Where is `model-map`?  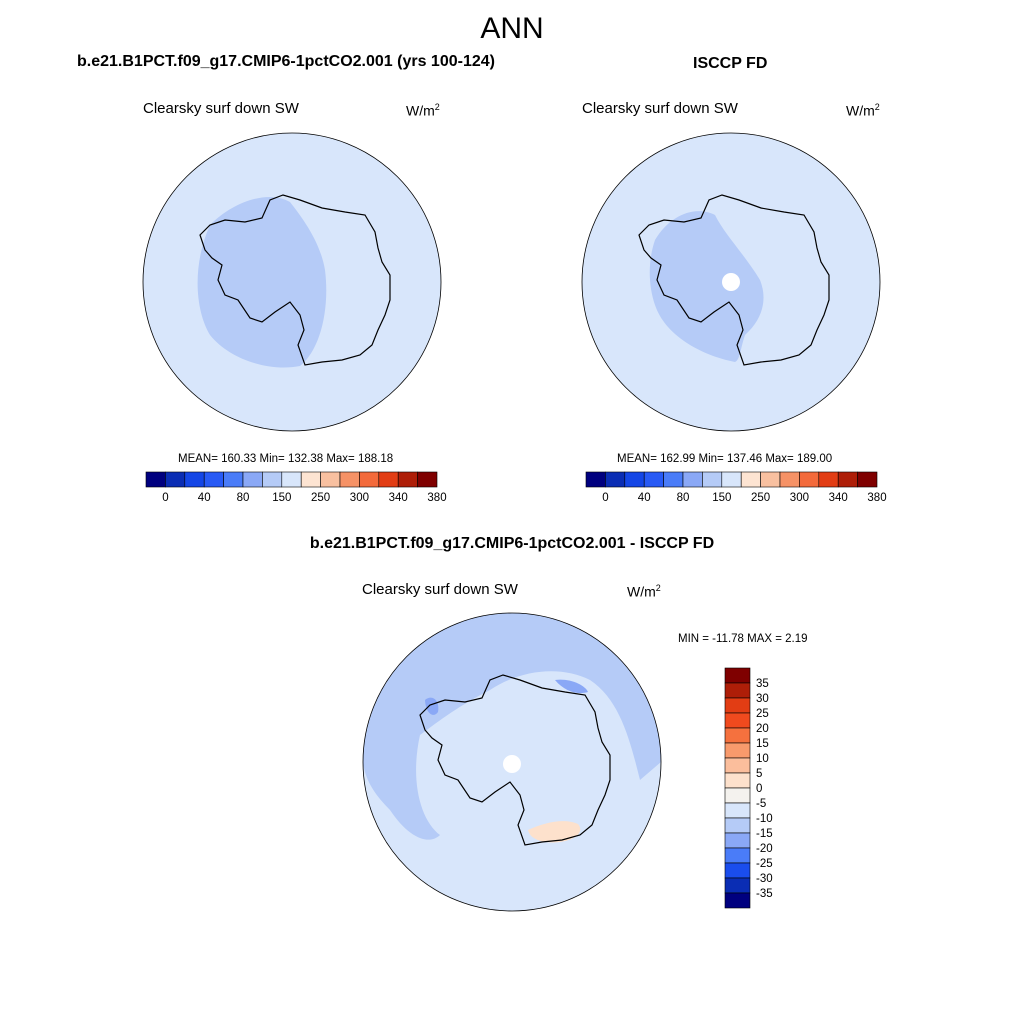
model-map is located at coordinates (292, 282).